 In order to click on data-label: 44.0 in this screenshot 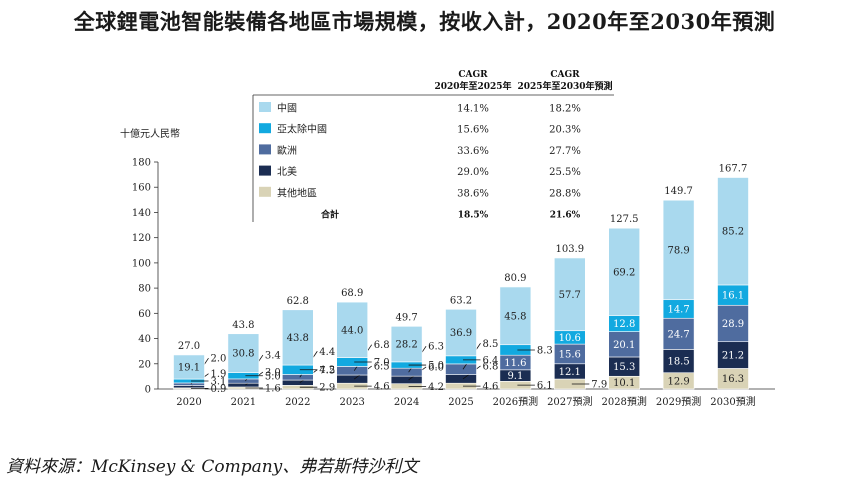, I will do `click(352, 330)`.